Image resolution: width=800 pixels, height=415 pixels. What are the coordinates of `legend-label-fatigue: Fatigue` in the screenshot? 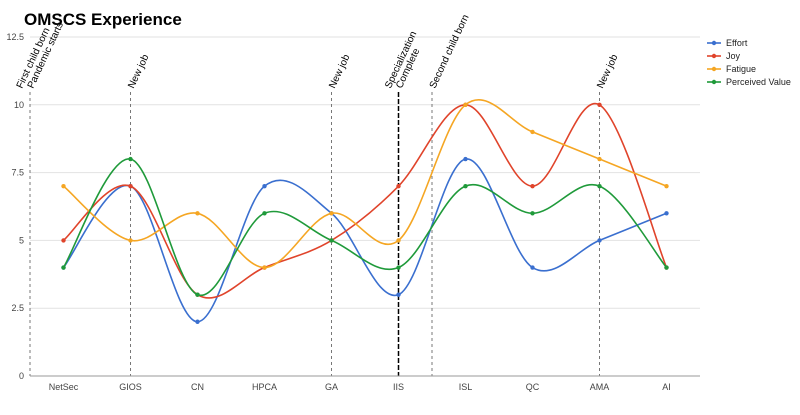 It's located at (741, 69).